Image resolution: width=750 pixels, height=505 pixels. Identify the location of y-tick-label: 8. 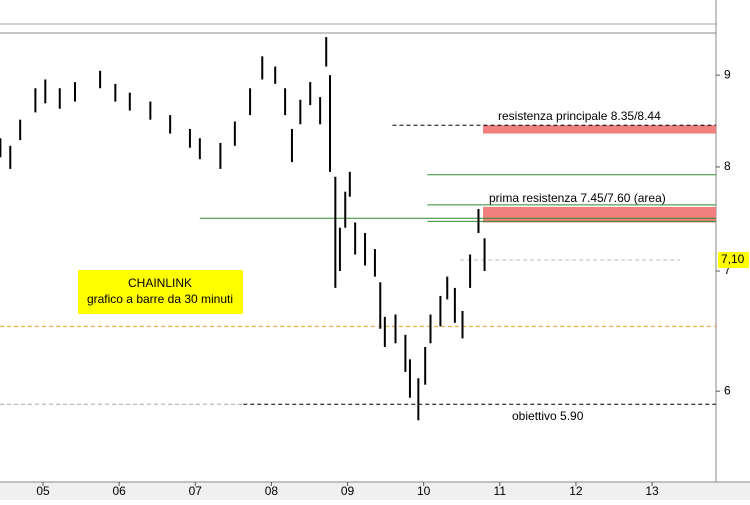
(727, 166).